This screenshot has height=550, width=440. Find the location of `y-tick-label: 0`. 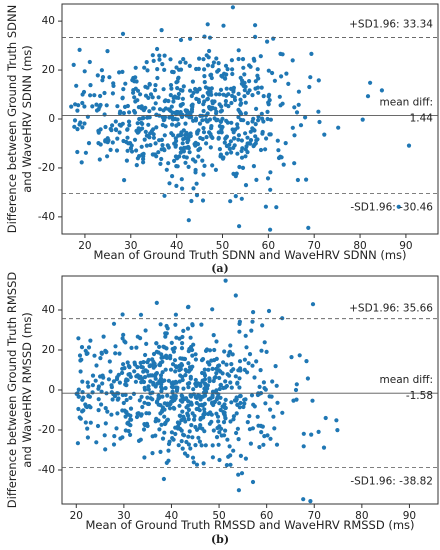

y-tick-label: 0 is located at coordinates (51, 390).